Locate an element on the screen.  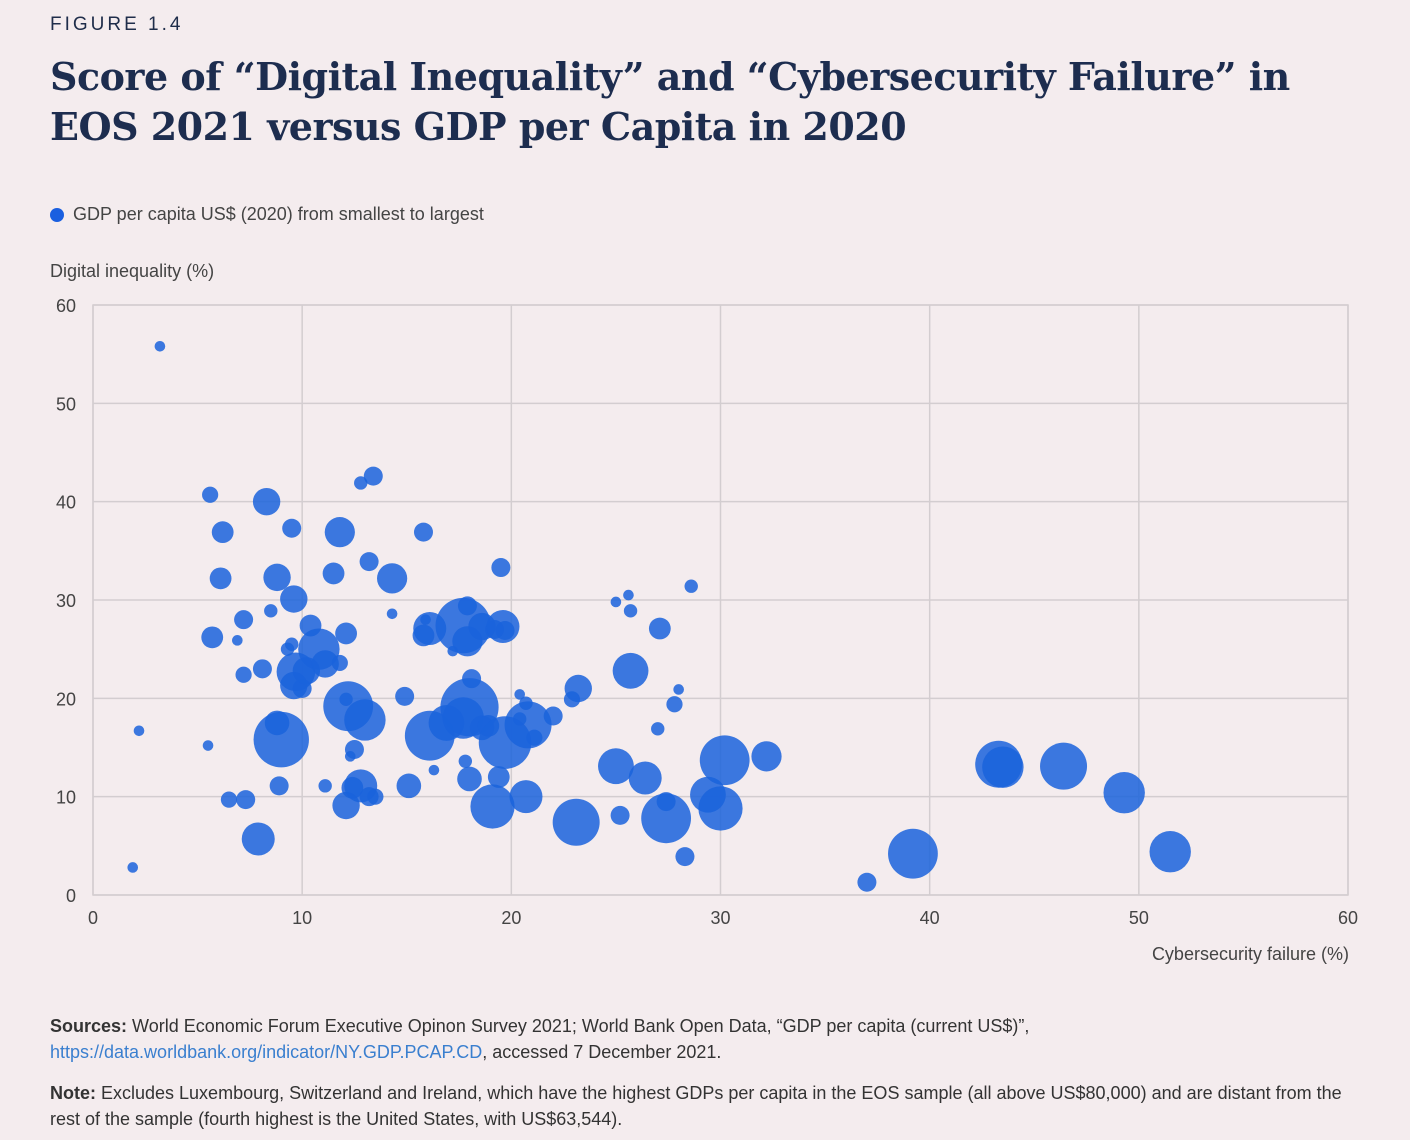
y-axis-label: Digital inequality (%) is located at coordinates (132, 271).